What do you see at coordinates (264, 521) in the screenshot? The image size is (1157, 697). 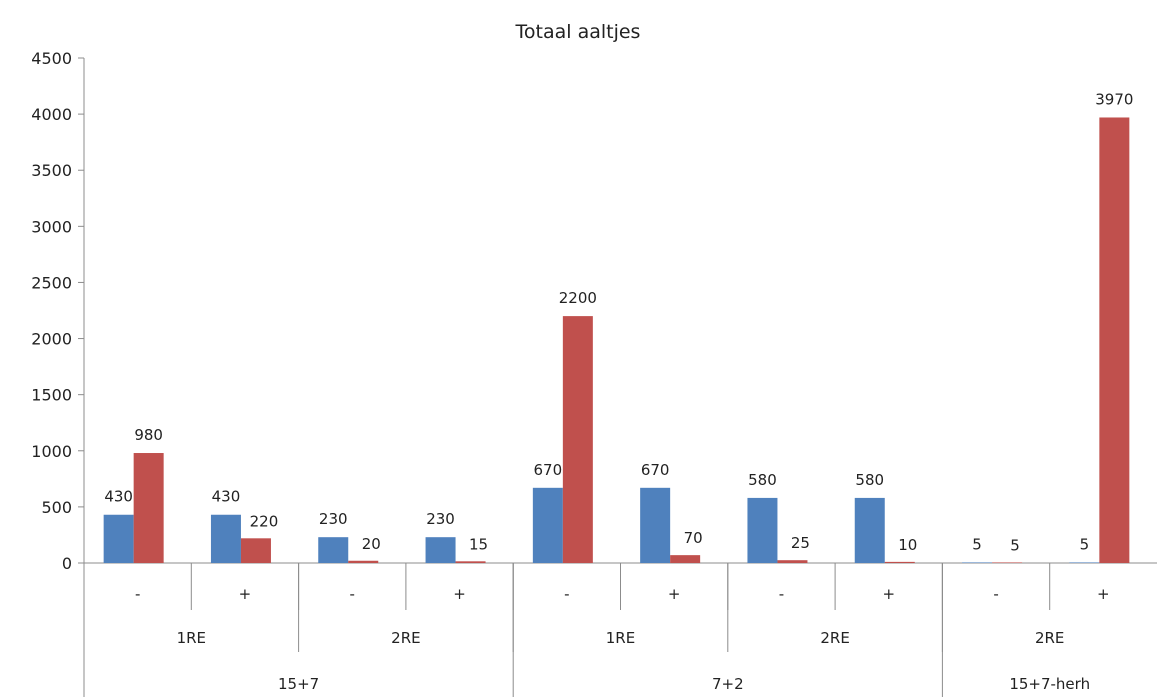 I see `data-label: 220` at bounding box center [264, 521].